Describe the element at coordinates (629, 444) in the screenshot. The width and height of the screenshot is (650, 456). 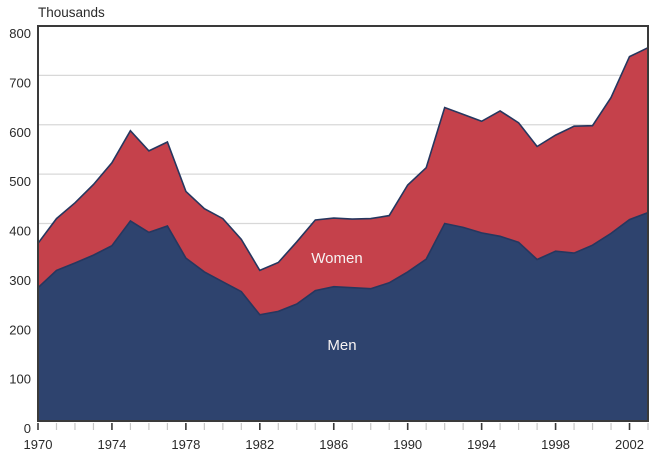
I see `x-axis-tick-label: 2002` at that location.